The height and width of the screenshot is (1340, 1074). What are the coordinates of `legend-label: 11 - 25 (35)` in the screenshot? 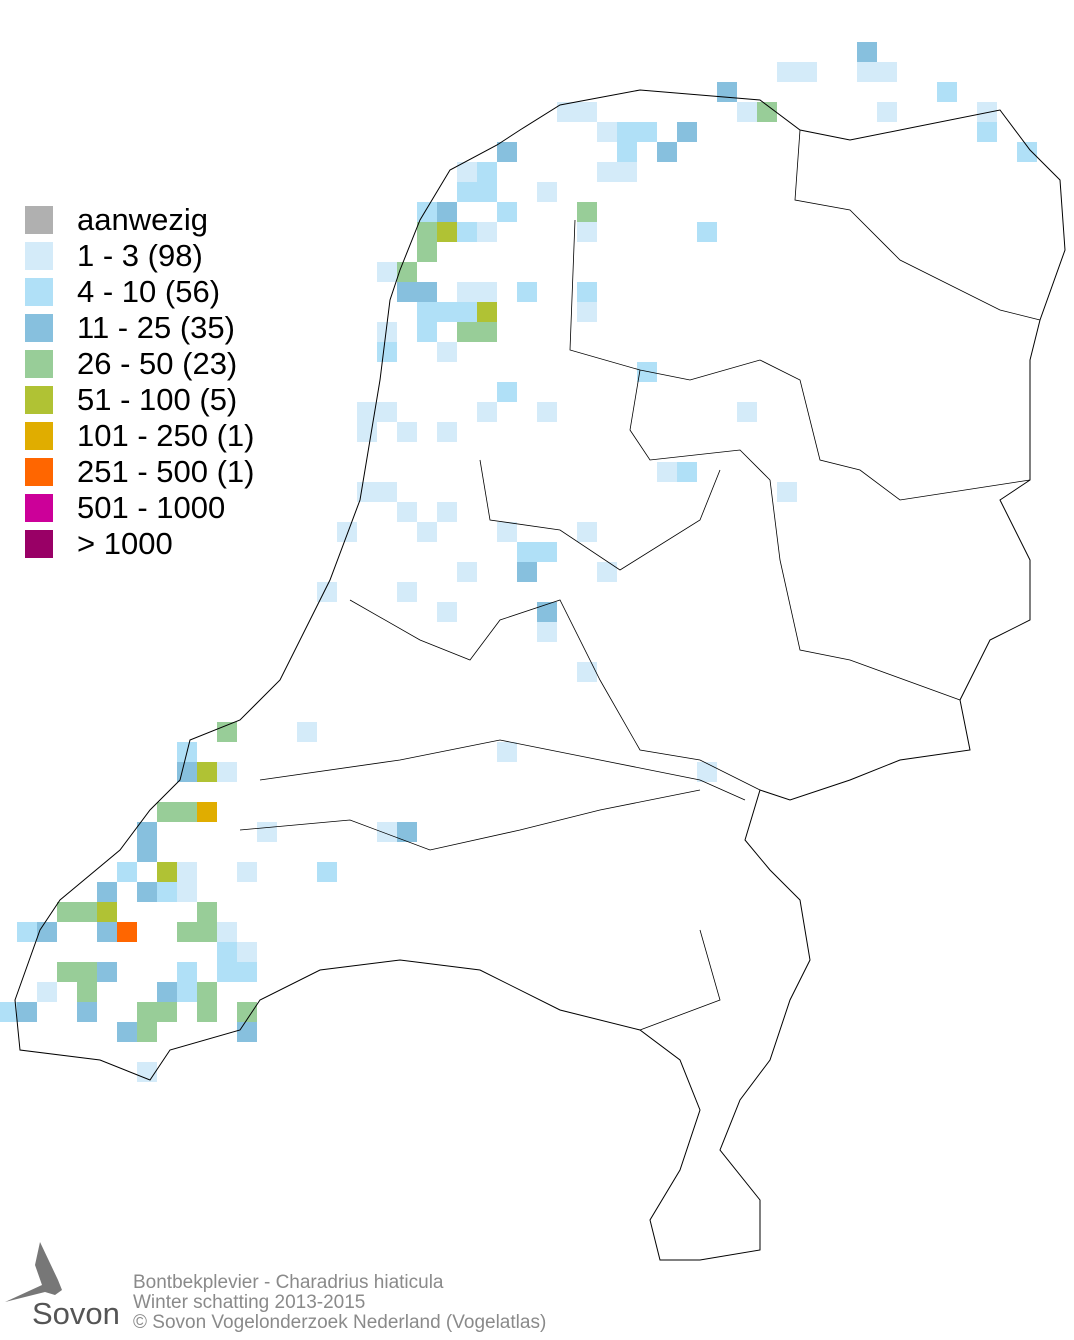 It's located at (156, 327).